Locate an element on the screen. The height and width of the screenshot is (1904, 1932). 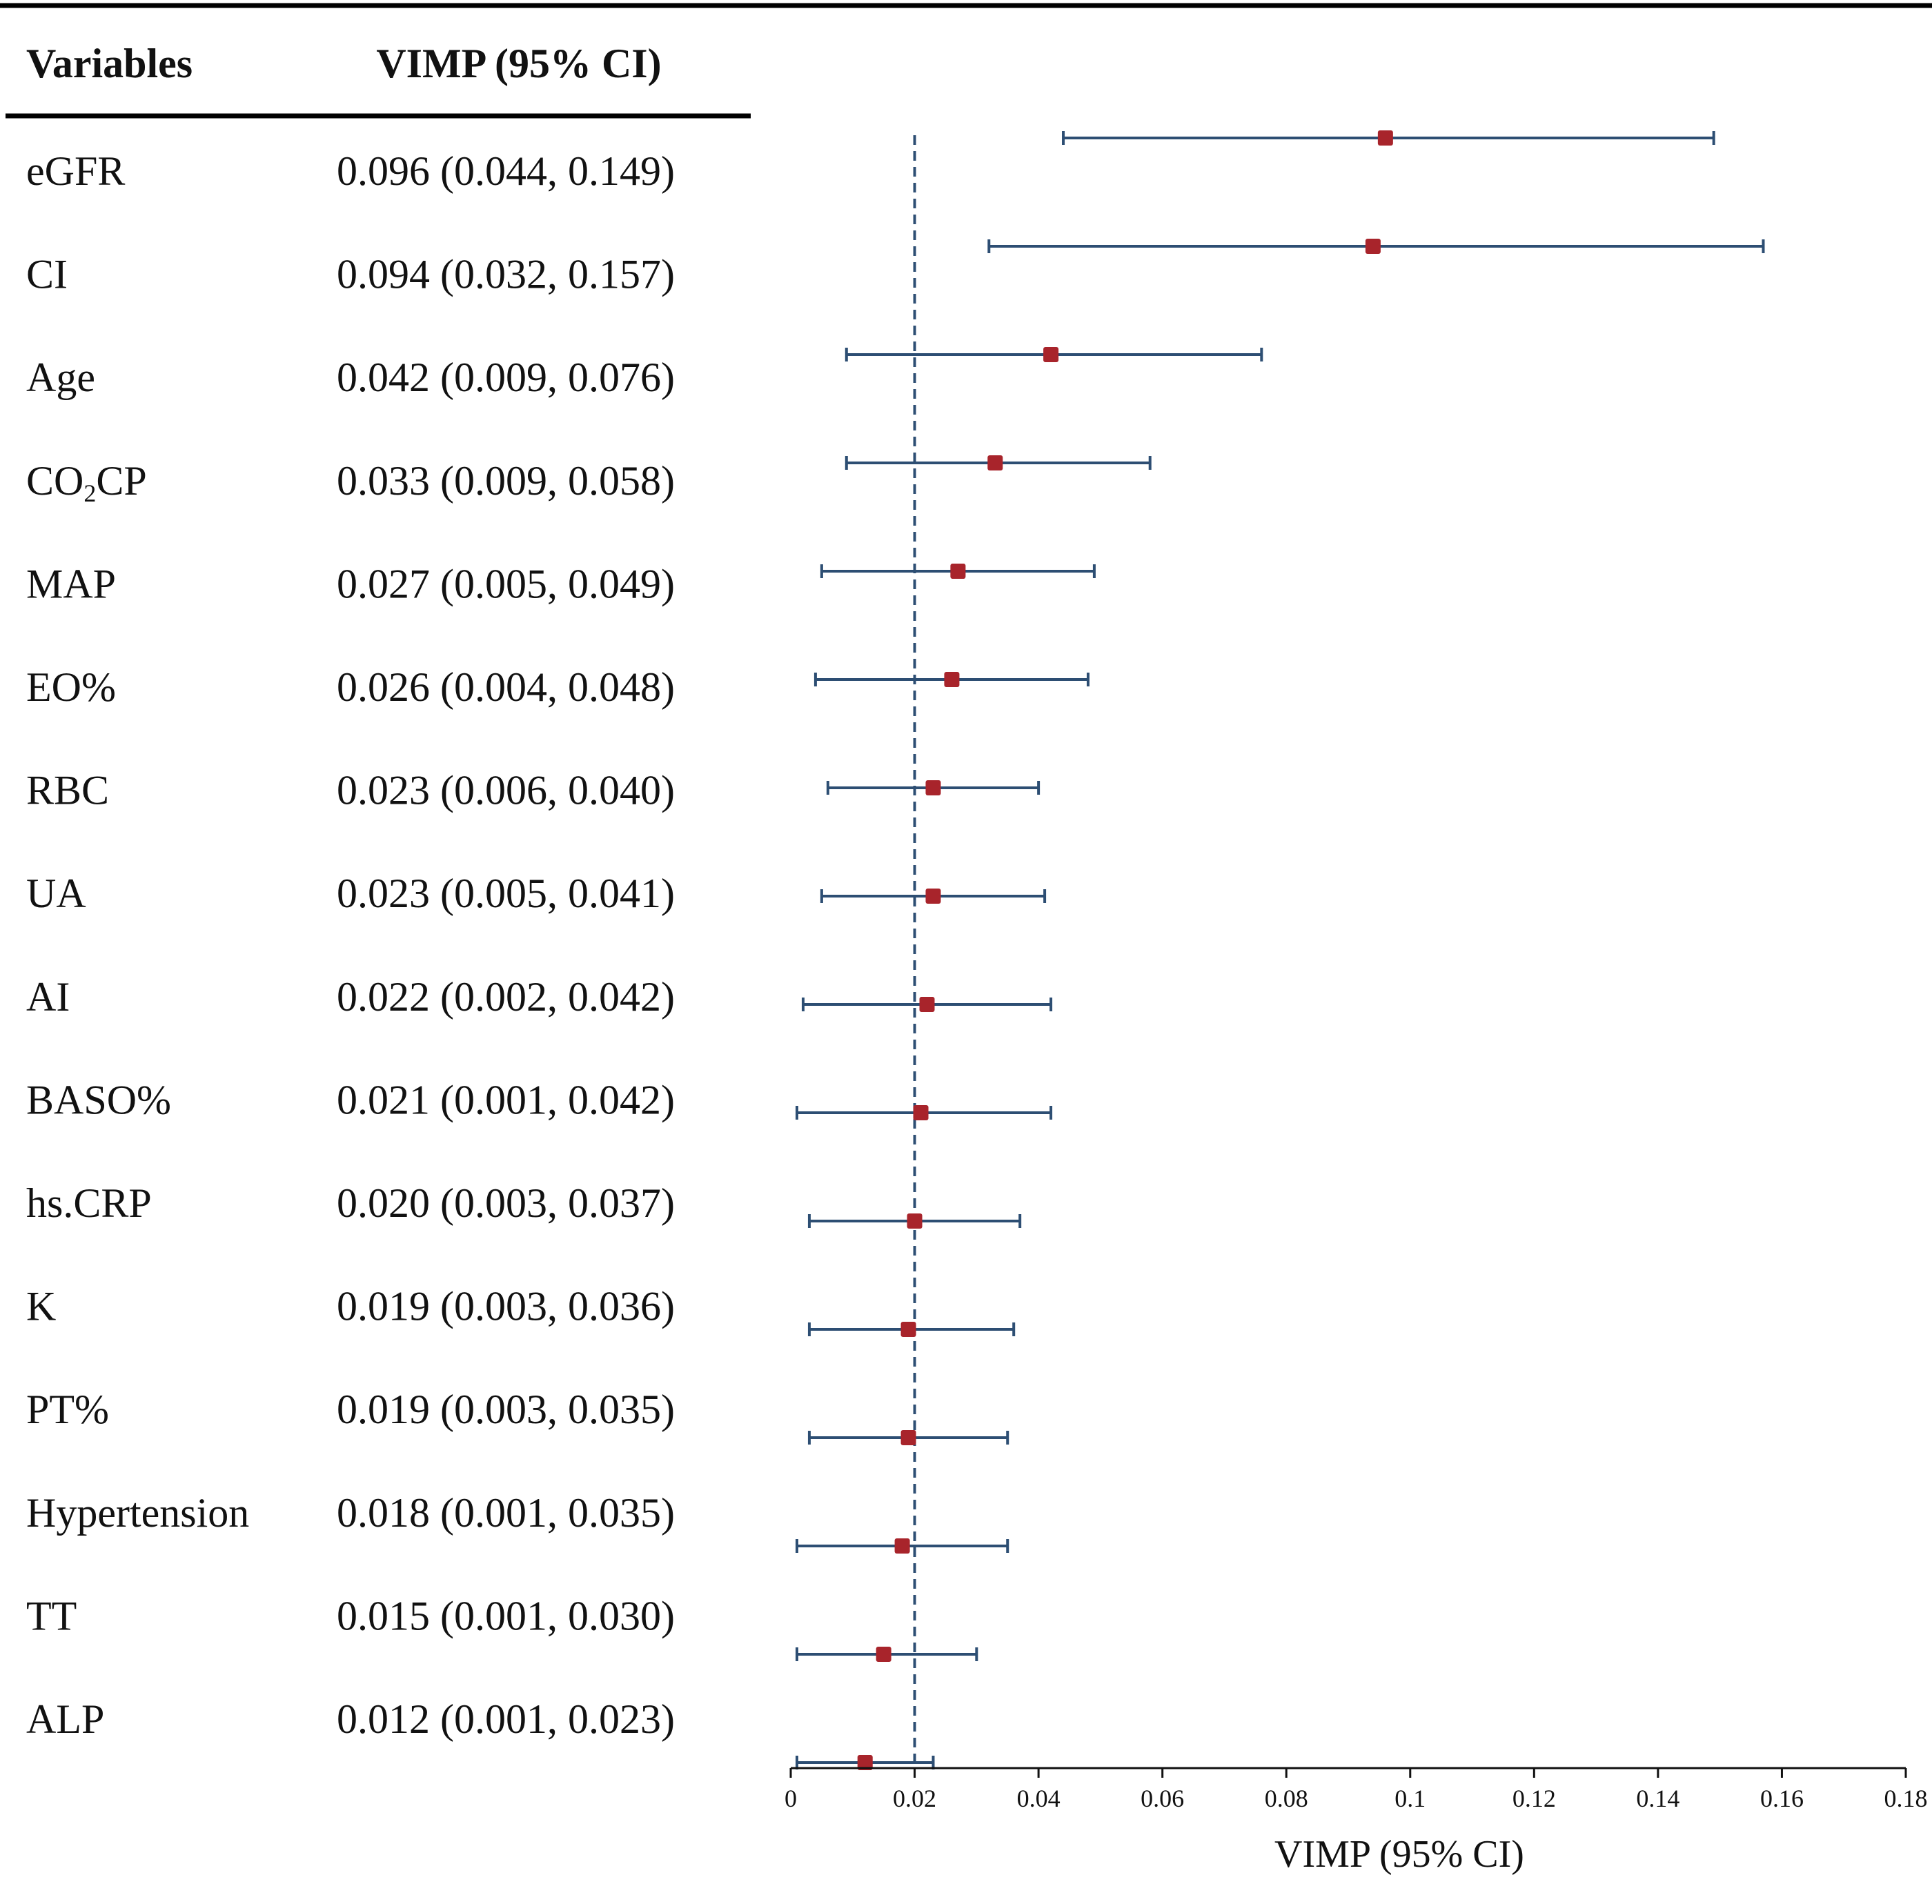
x-tick-label: 0.06 is located at coordinates (1162, 1798).